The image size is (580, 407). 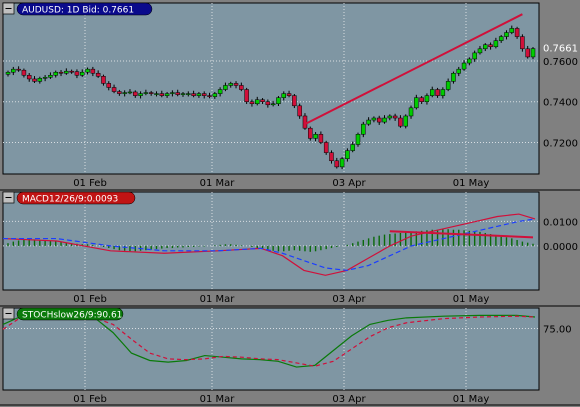 What do you see at coordinates (269, 245) in the screenshot?
I see `macd-signal-line` at bounding box center [269, 245].